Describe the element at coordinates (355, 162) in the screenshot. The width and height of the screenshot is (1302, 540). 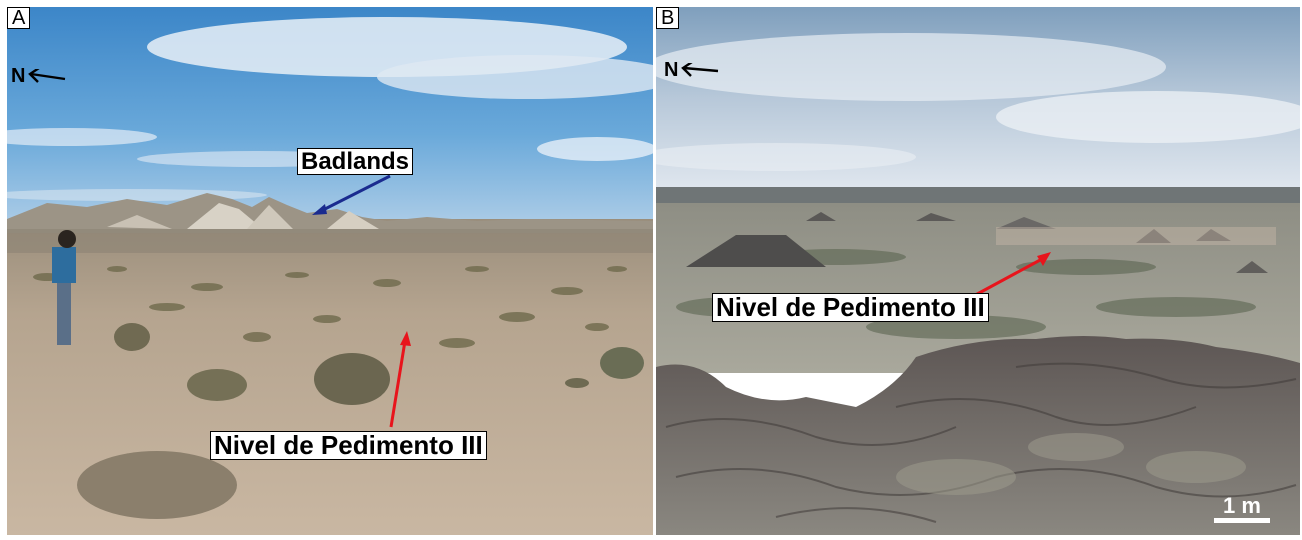
I see `badlands-label: Badlands` at that location.